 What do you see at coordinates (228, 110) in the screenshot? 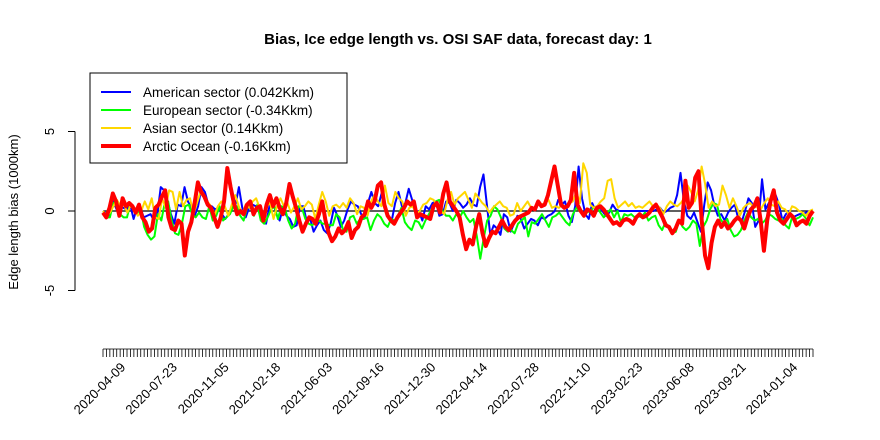
I see `legend-entry: European sector (-0.34Kkm)` at bounding box center [228, 110].